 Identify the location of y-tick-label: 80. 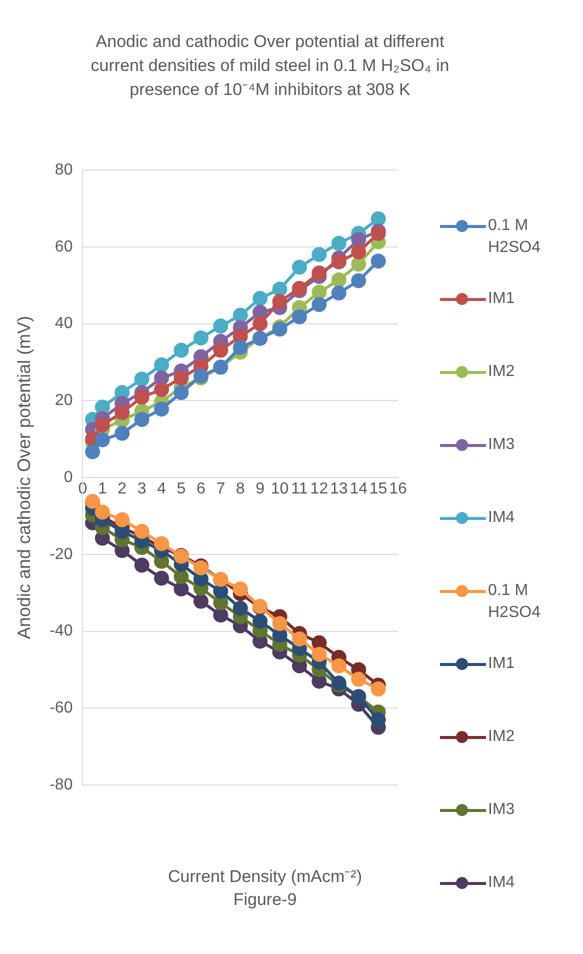
(63, 169).